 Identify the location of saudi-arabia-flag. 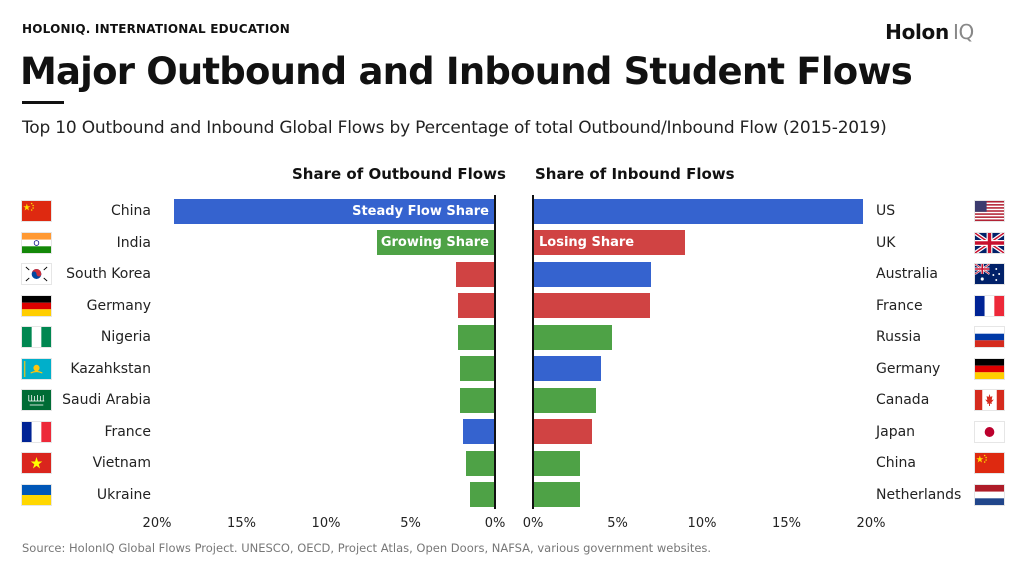
(36, 400).